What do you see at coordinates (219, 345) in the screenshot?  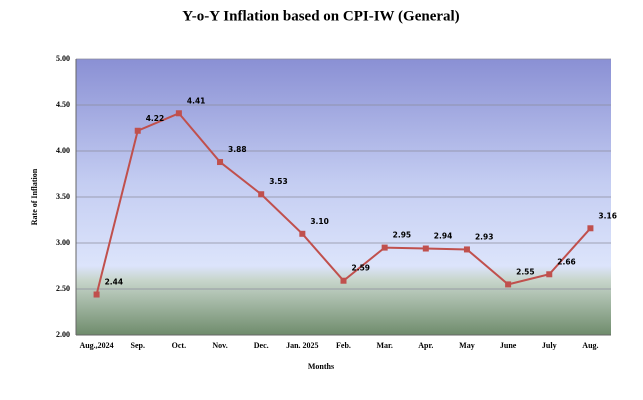 I see `x-tick-label: Nov.` at bounding box center [219, 345].